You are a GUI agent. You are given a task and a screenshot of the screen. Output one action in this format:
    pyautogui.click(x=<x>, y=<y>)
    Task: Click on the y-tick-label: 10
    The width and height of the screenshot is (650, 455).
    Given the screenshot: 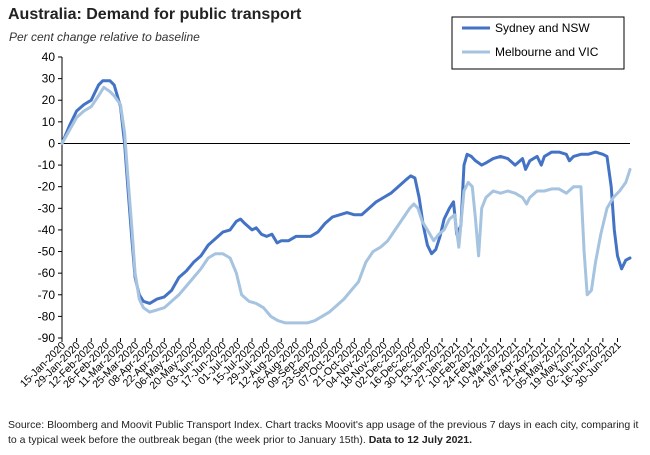 What is the action you would take?
    pyautogui.click(x=49, y=122)
    